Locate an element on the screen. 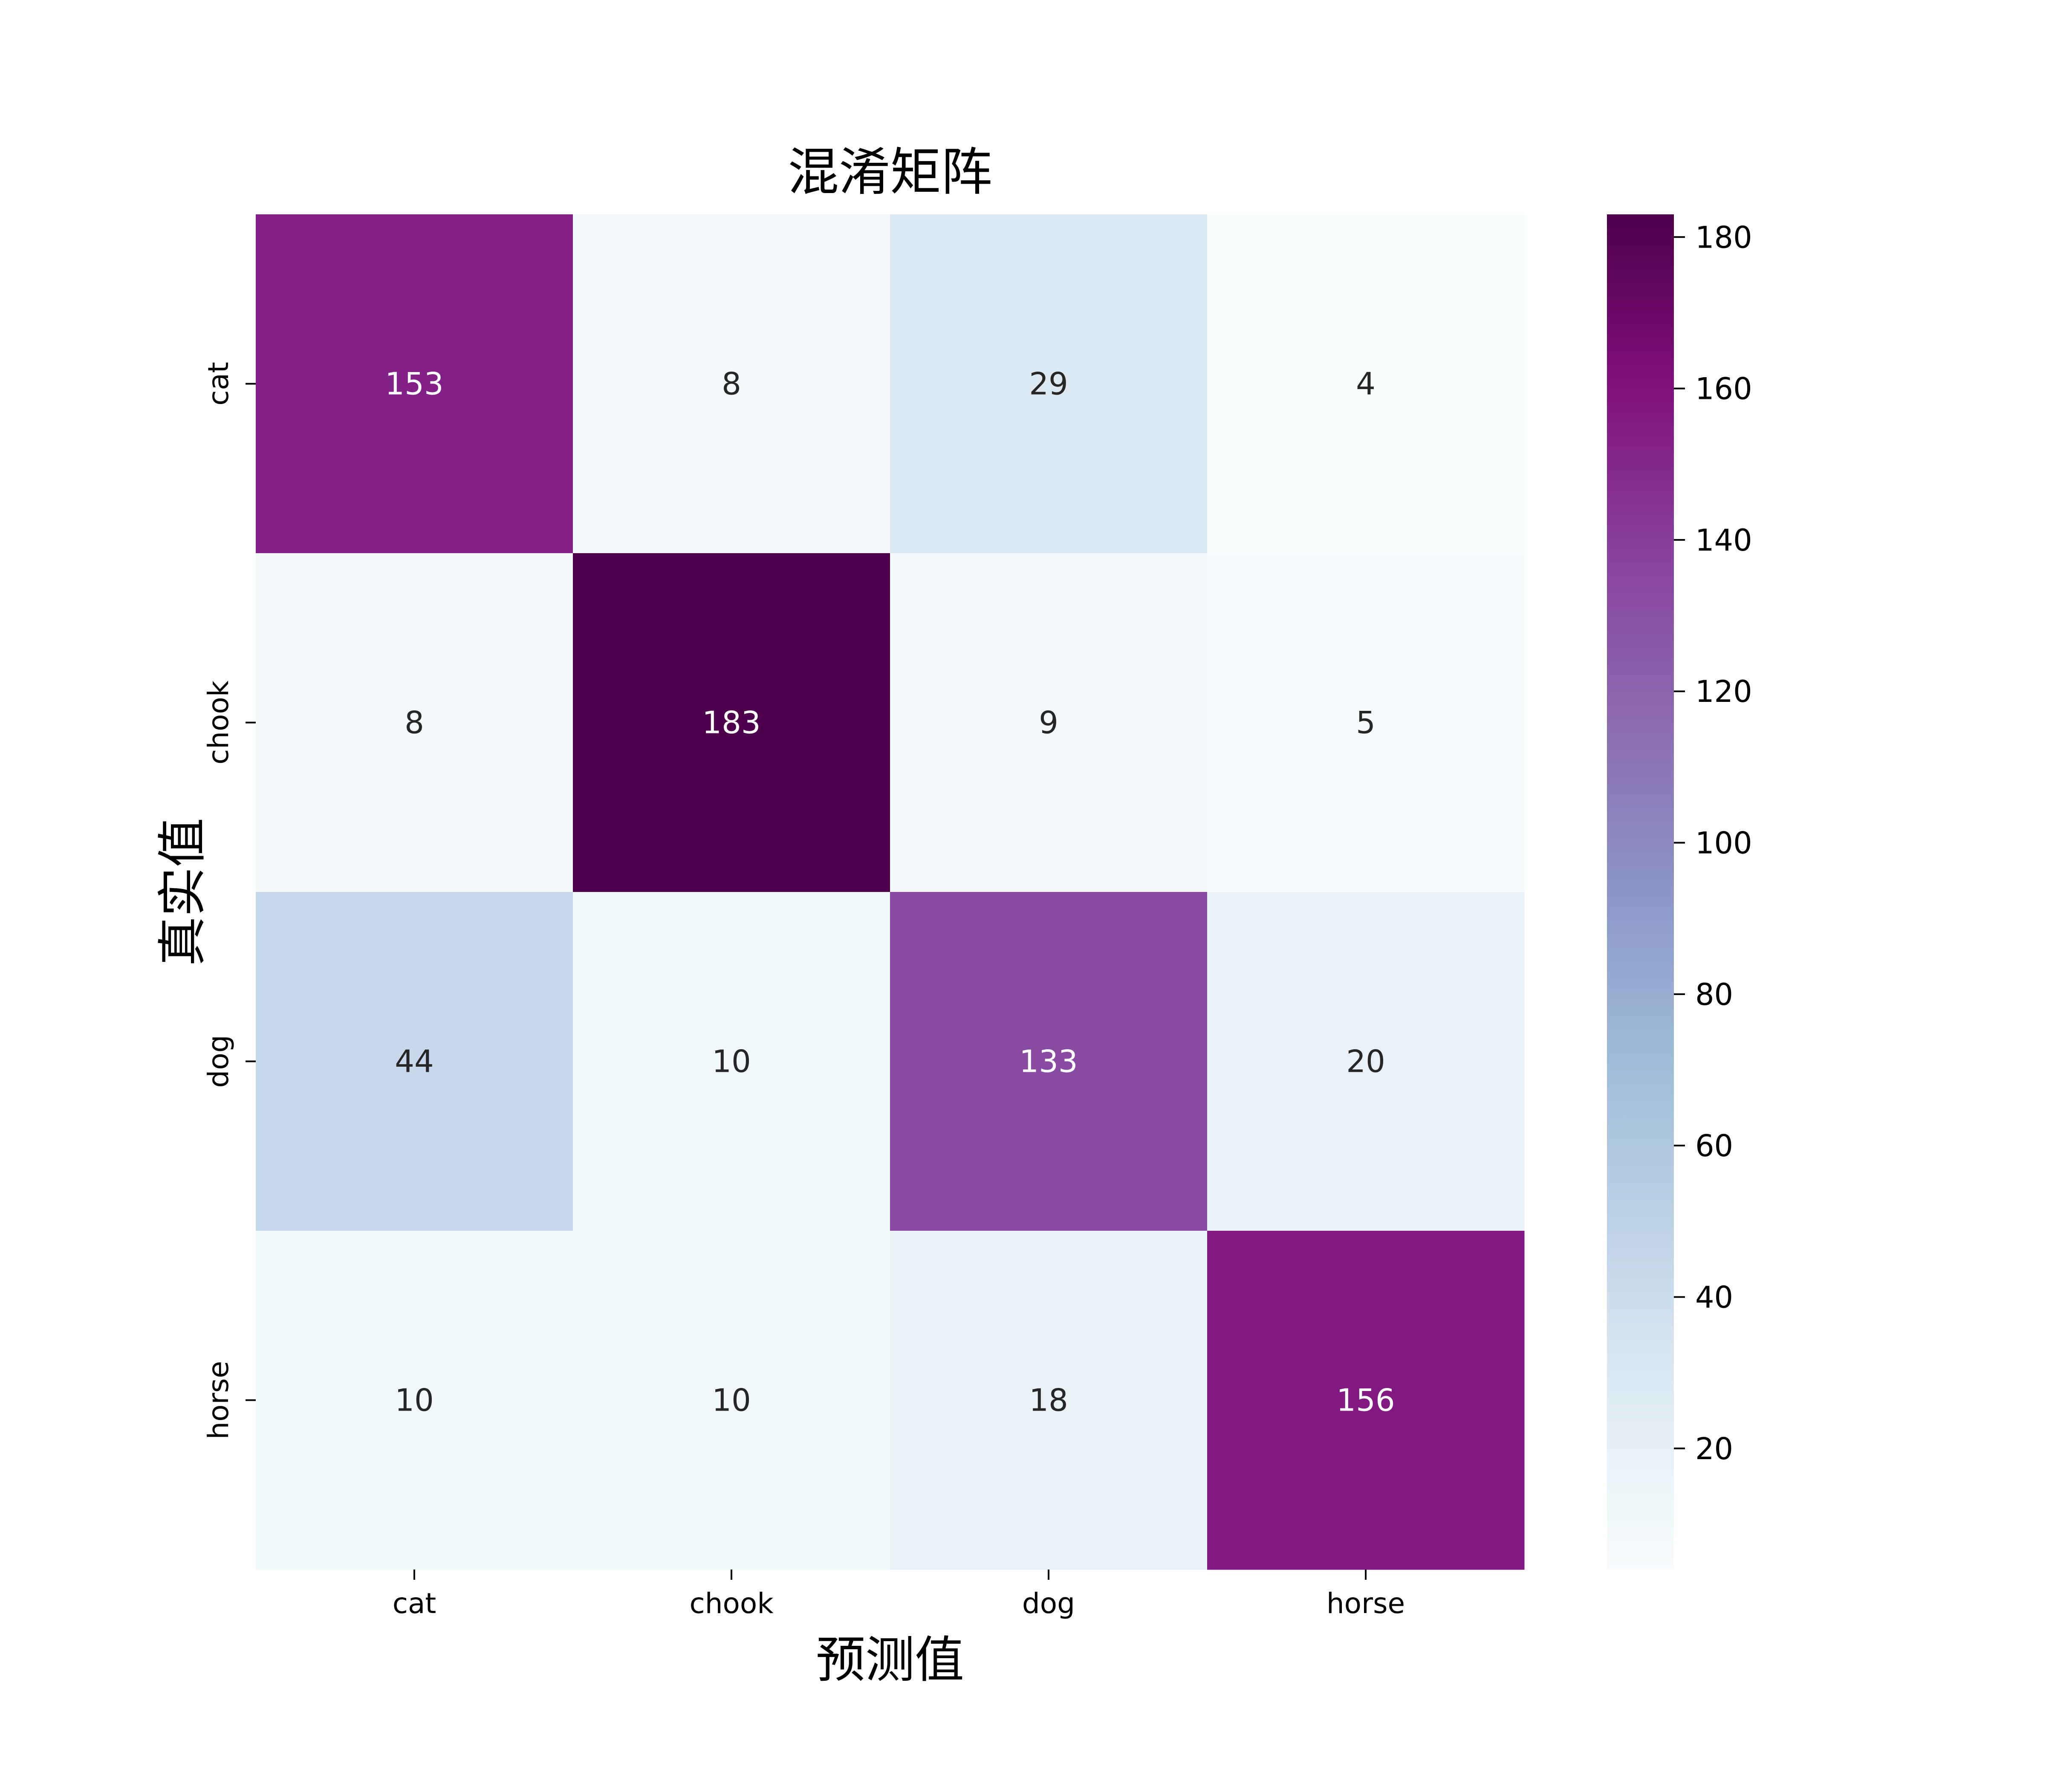  cell-value-label: 5 is located at coordinates (1366, 723).